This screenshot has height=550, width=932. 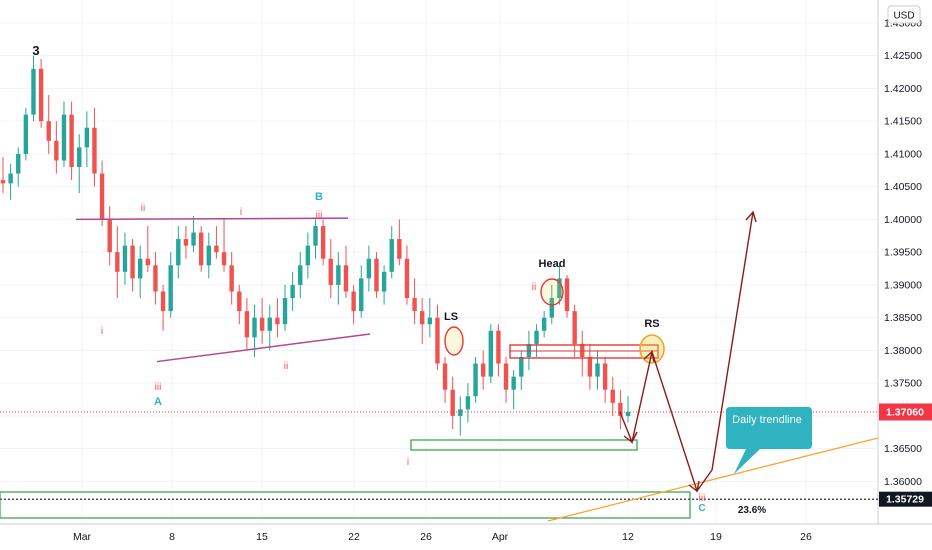 What do you see at coordinates (319, 215) in the screenshot?
I see `wave-label-iii-2: iii` at bounding box center [319, 215].